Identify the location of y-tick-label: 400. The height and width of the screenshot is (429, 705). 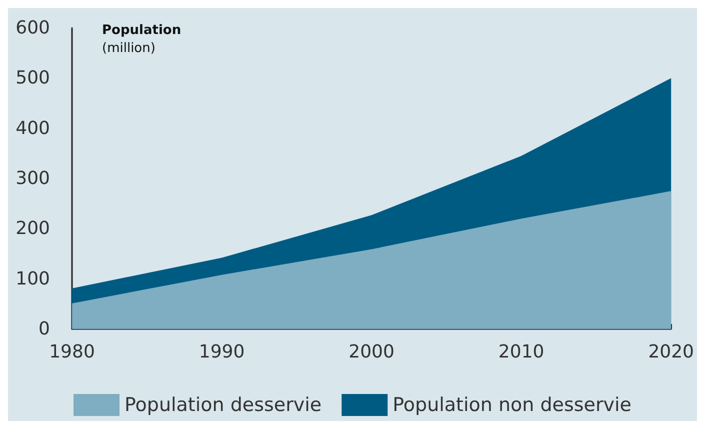
(33, 128).